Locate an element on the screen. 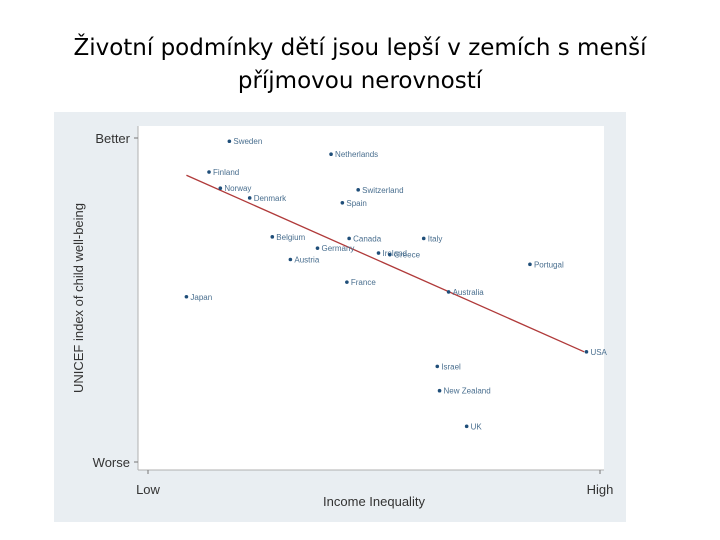 This screenshot has height=540, width=720. point-france is located at coordinates (347, 282).